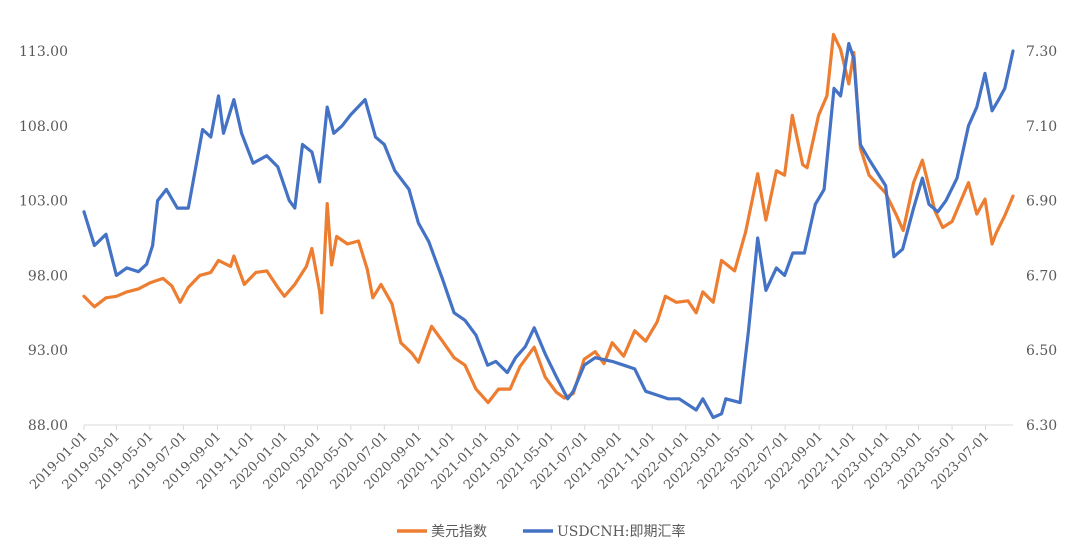 This screenshot has height=556, width=1080. What do you see at coordinates (1041, 202) in the screenshot?
I see `y-right-tick-label: 6.90` at bounding box center [1041, 202].